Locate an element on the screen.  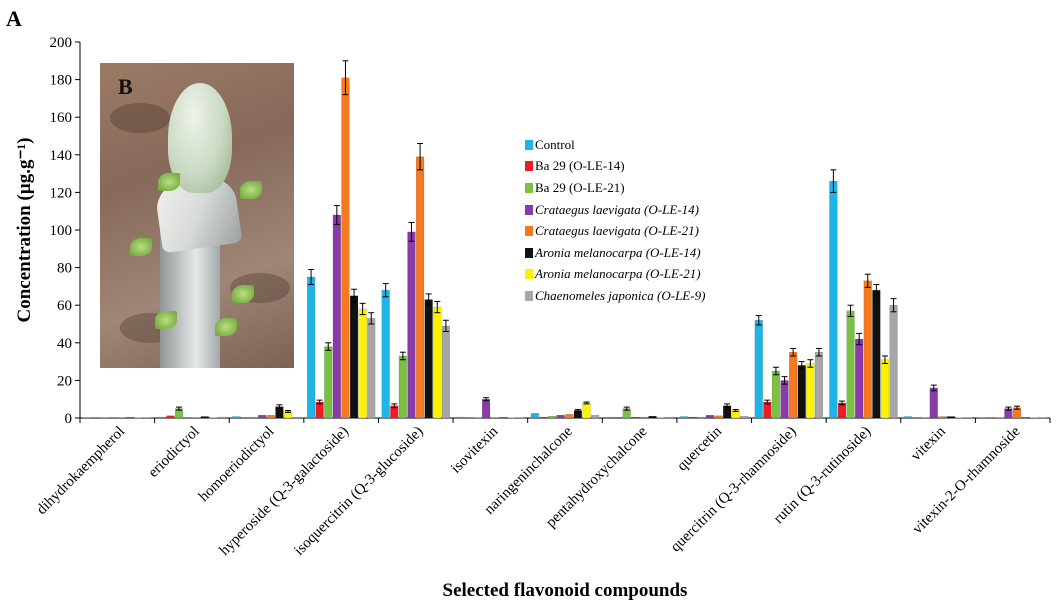
x-category-label: quercitrin (Q-3-rhamnoside) is located at coordinates (734, 490).